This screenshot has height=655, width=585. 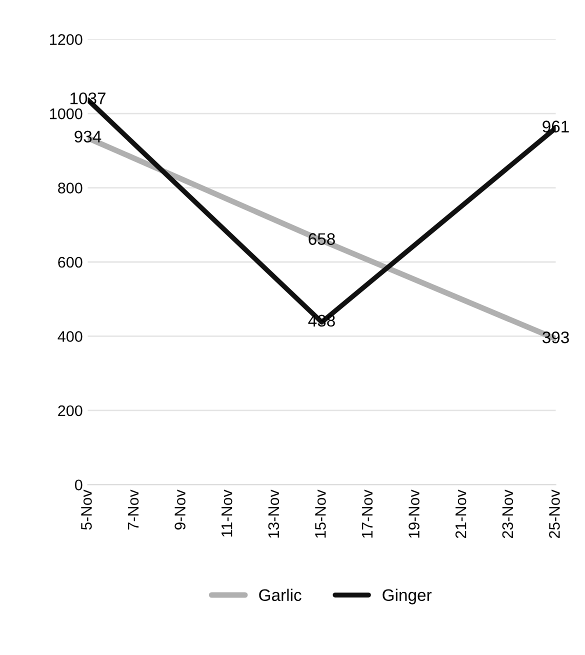 I want to click on x-tick-label: 11-Nov, so click(x=227, y=513).